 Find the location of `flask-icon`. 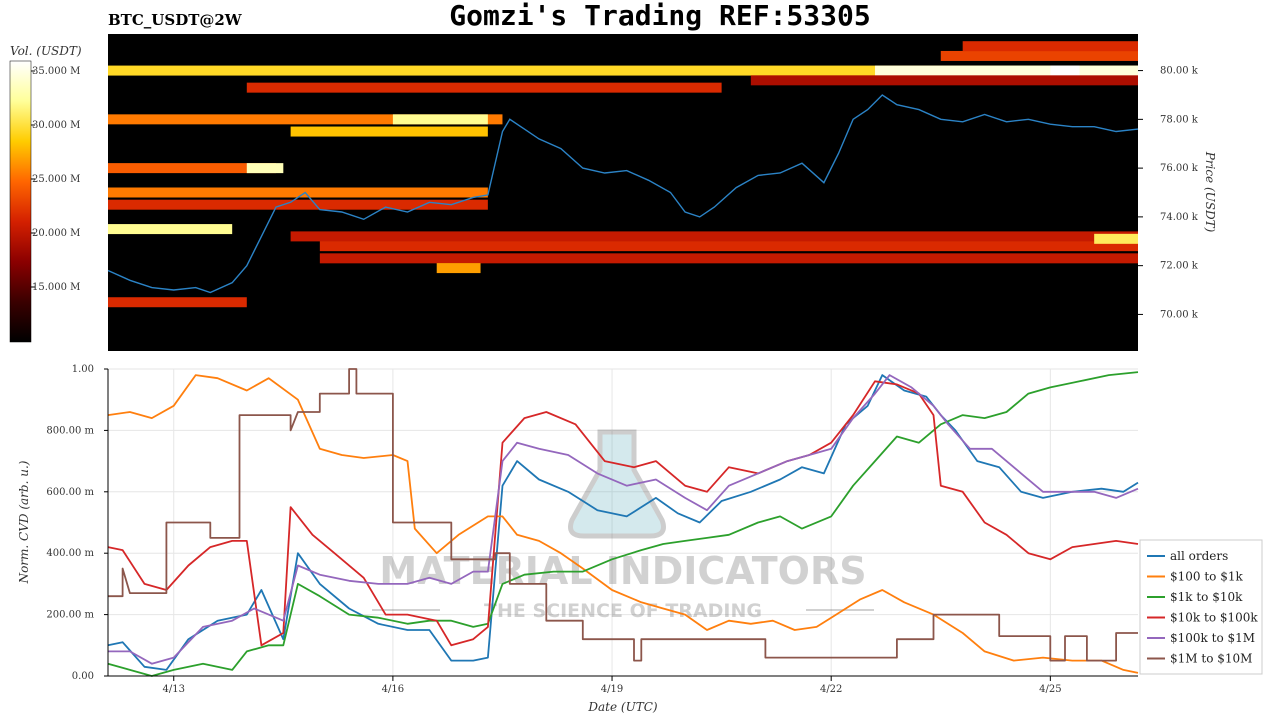

flask-icon is located at coordinates (617, 484).